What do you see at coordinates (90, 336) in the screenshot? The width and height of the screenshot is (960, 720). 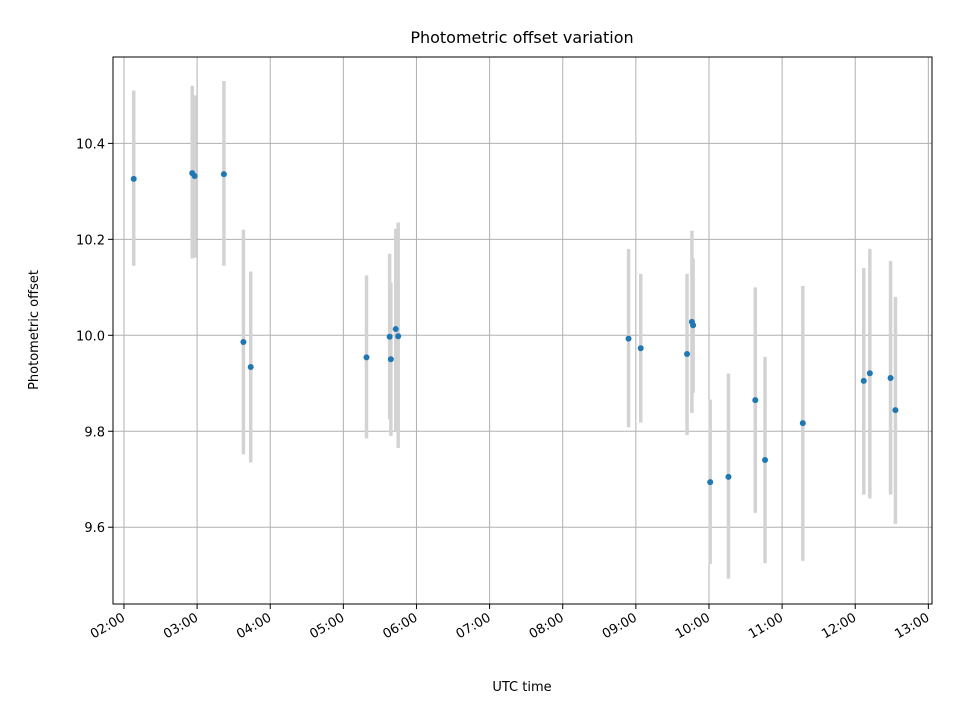 I see `y-tick-label: 10.0` at bounding box center [90, 336].